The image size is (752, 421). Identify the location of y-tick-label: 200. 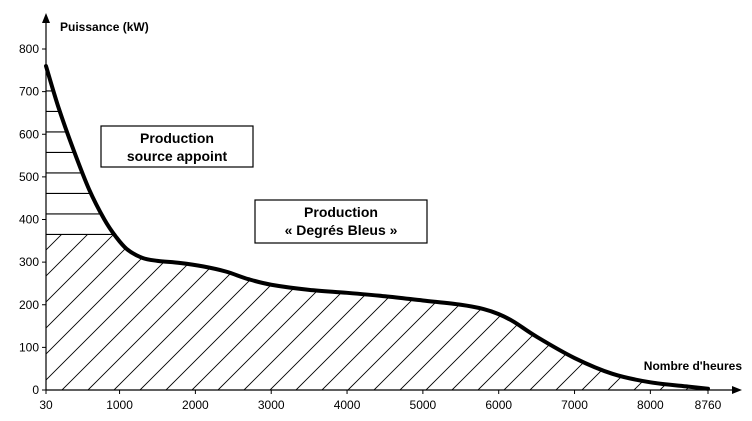
(29, 305).